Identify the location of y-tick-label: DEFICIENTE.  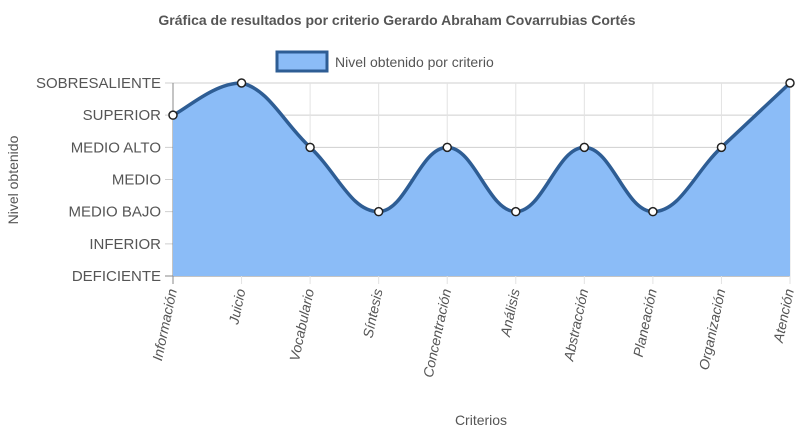
(116, 276).